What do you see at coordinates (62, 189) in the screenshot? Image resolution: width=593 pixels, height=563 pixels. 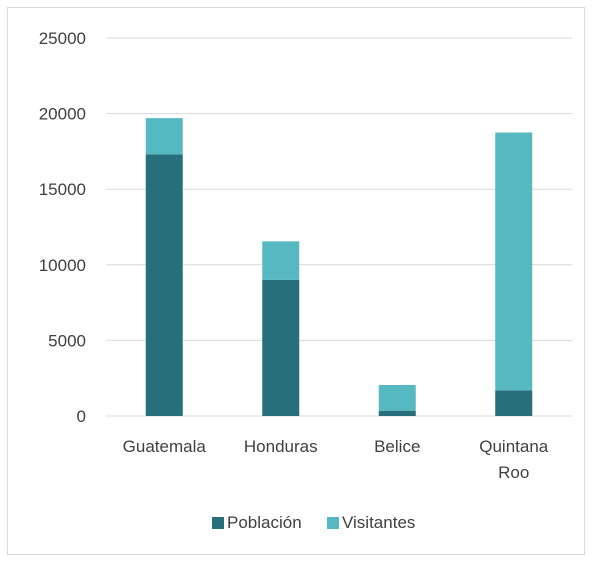 I see `y-tick-label: 15000` at bounding box center [62, 189].